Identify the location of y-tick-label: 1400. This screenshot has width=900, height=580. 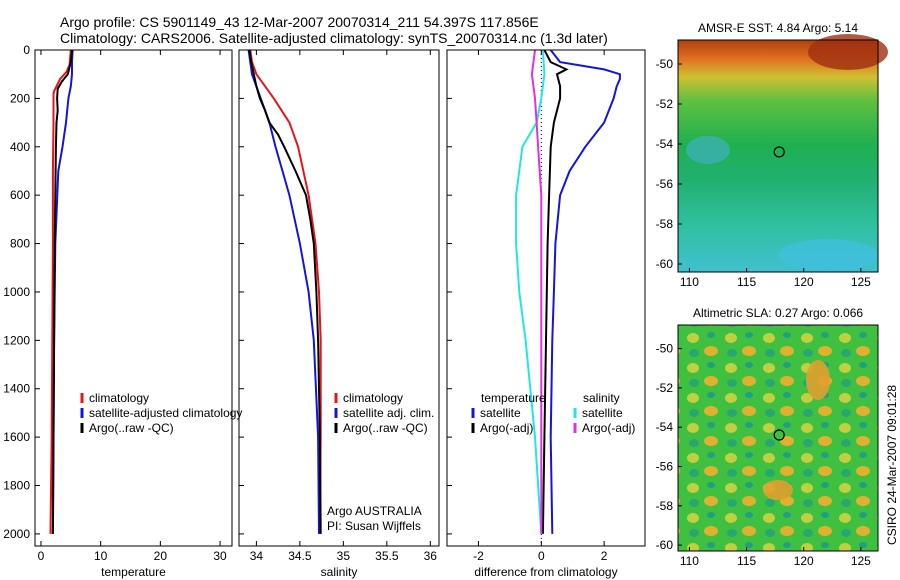
(16, 389).